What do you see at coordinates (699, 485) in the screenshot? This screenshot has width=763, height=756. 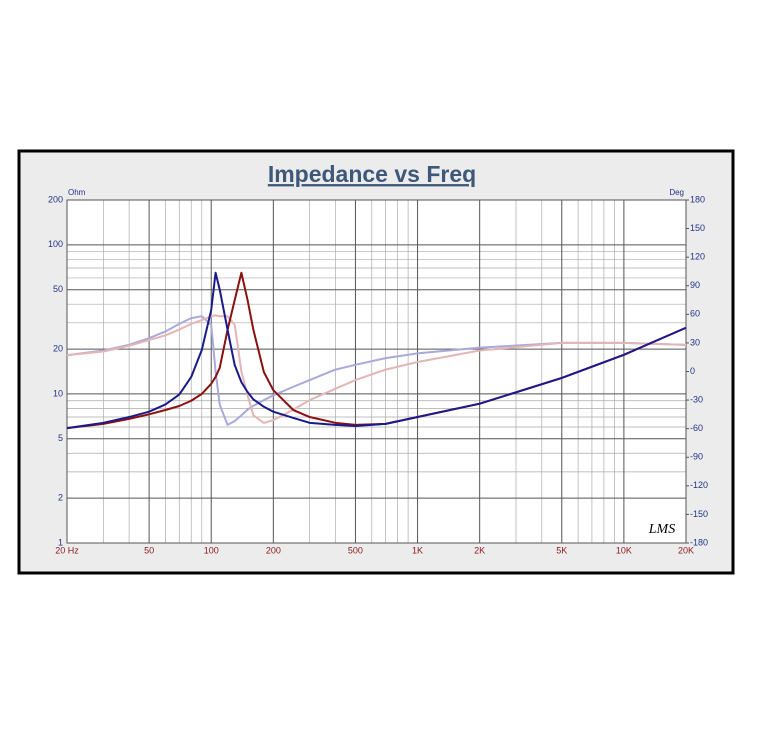 I see `y2-tick-label: -120` at bounding box center [699, 485].